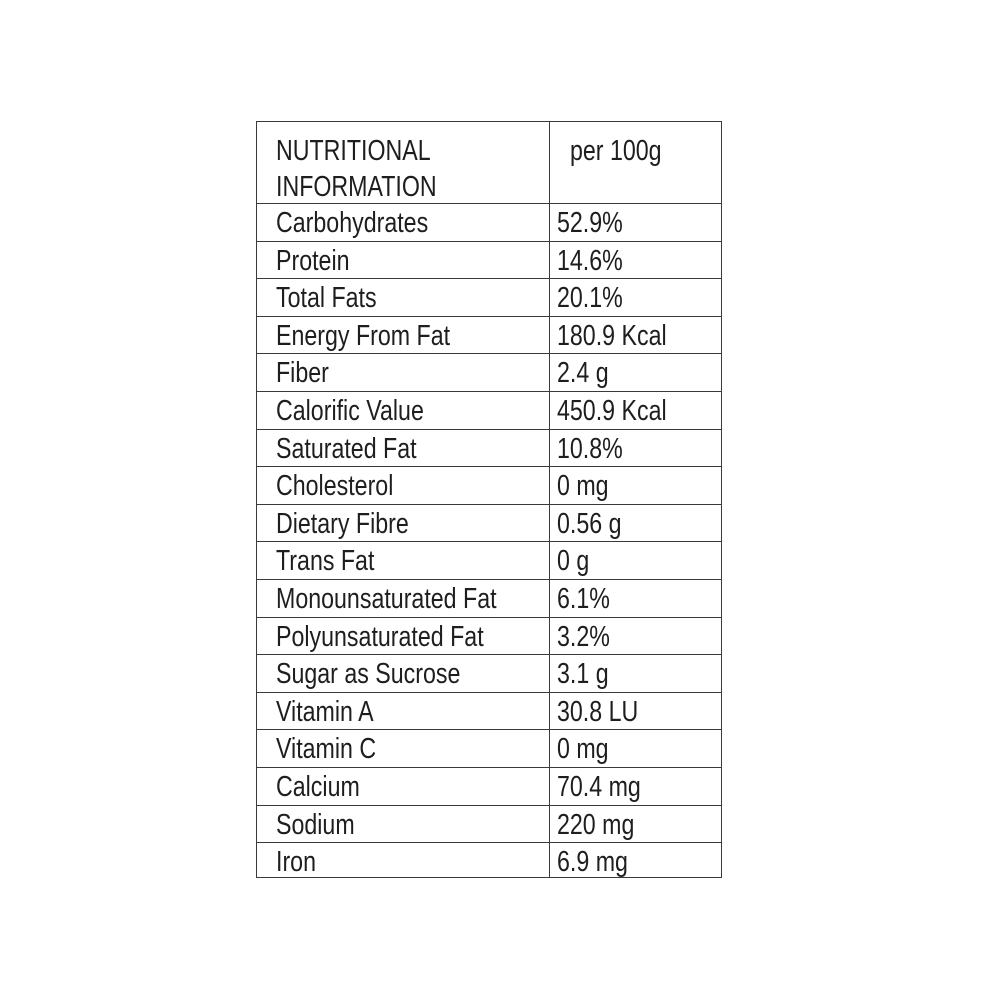 The width and height of the screenshot is (1000, 1000). I want to click on table-row: Protein 14.6%, so click(489, 261).